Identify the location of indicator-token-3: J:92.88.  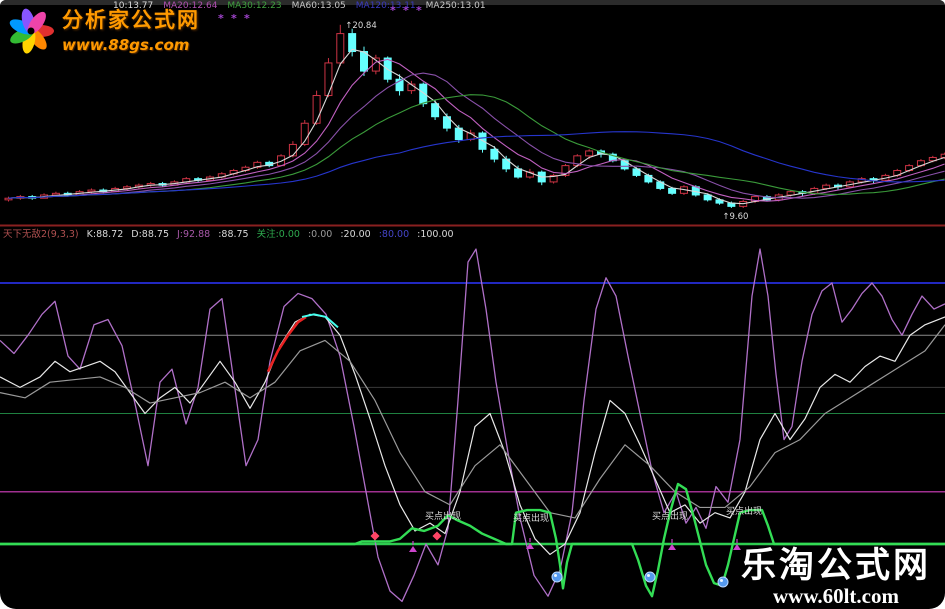
(194, 234).